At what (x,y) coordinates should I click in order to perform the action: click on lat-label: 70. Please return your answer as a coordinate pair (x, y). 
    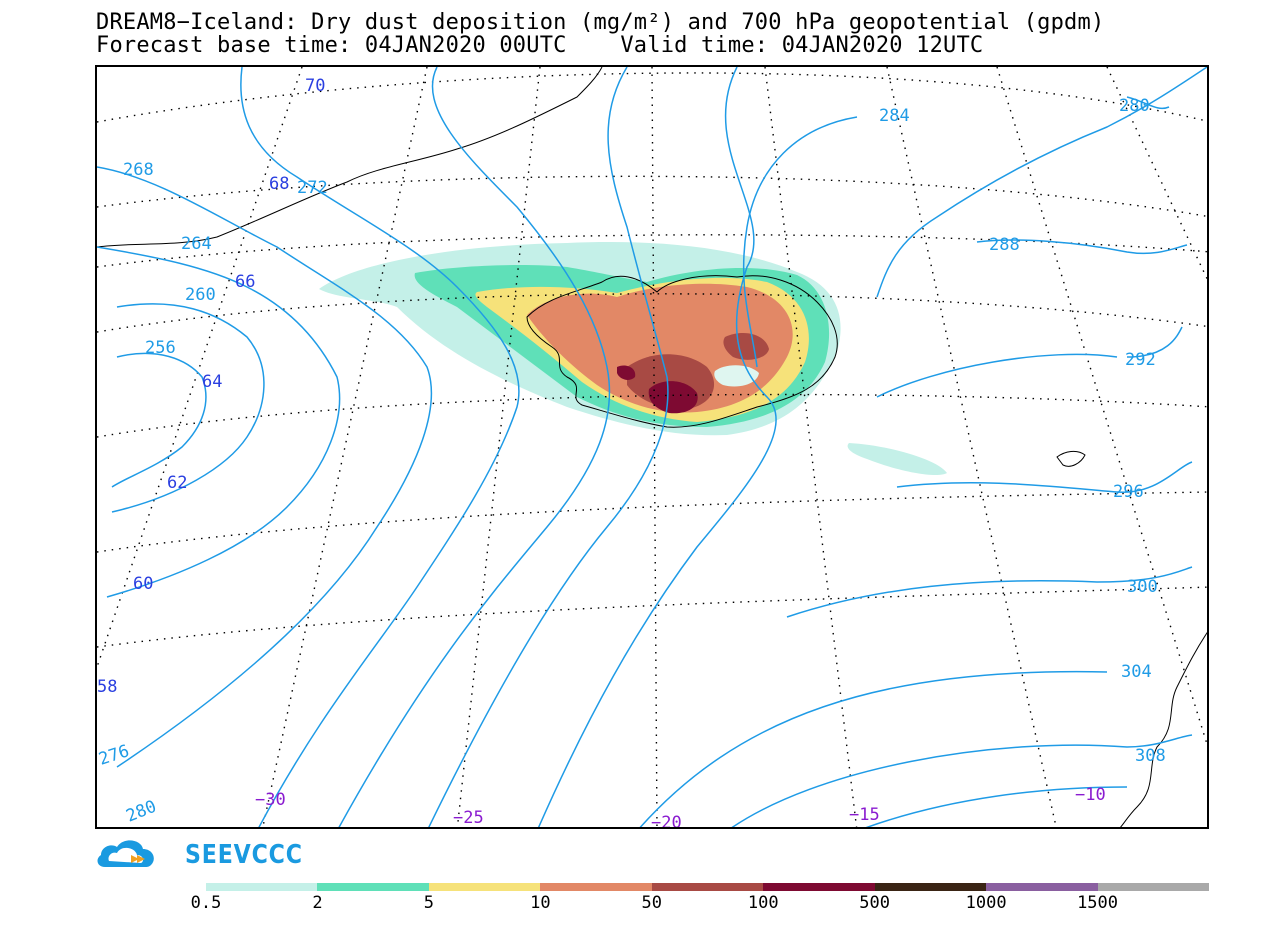
    Looking at the image, I should click on (315, 86).